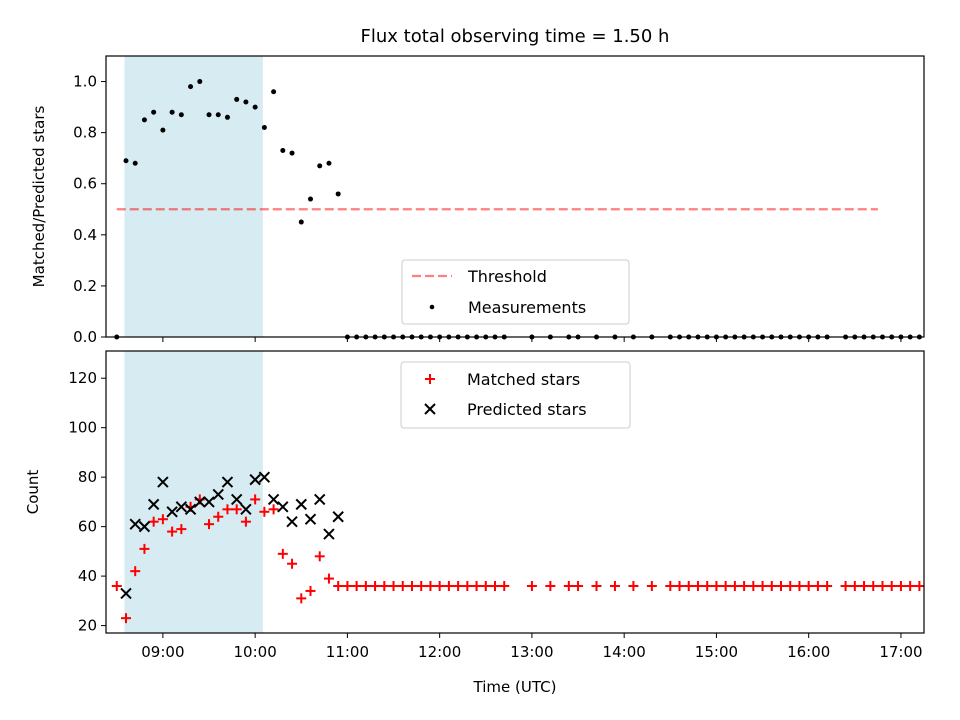 This screenshot has width=960, height=720. Describe the element at coordinates (532, 339) in the screenshot. I see `top-x-ticks` at that location.